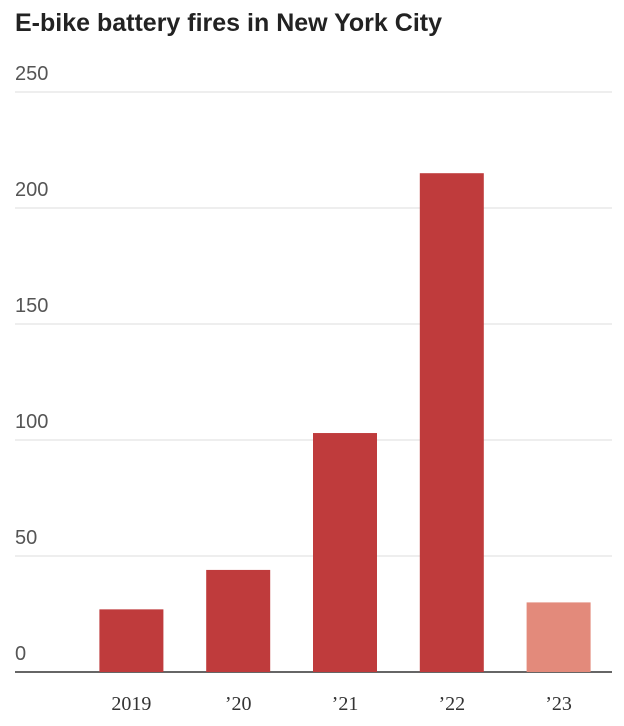 This screenshot has height=726, width=624. I want to click on y-tick-label: 150, so click(31, 306).